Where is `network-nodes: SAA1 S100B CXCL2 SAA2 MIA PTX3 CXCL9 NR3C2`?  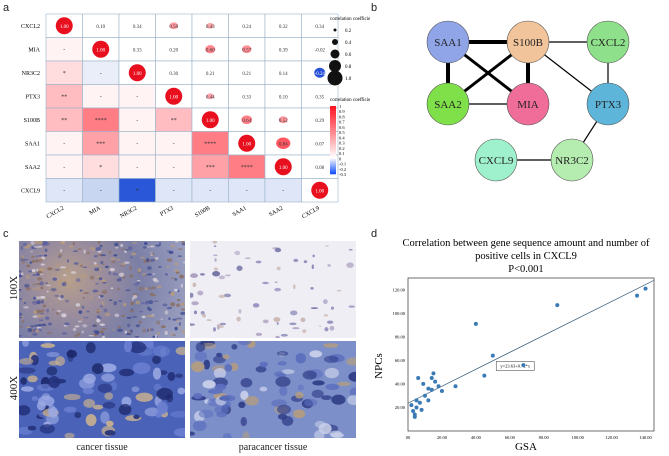 network-nodes: SAA1 S100B CXCL2 SAA2 MIA PTX3 CXCL9 NR3C2 is located at coordinates (528, 101).